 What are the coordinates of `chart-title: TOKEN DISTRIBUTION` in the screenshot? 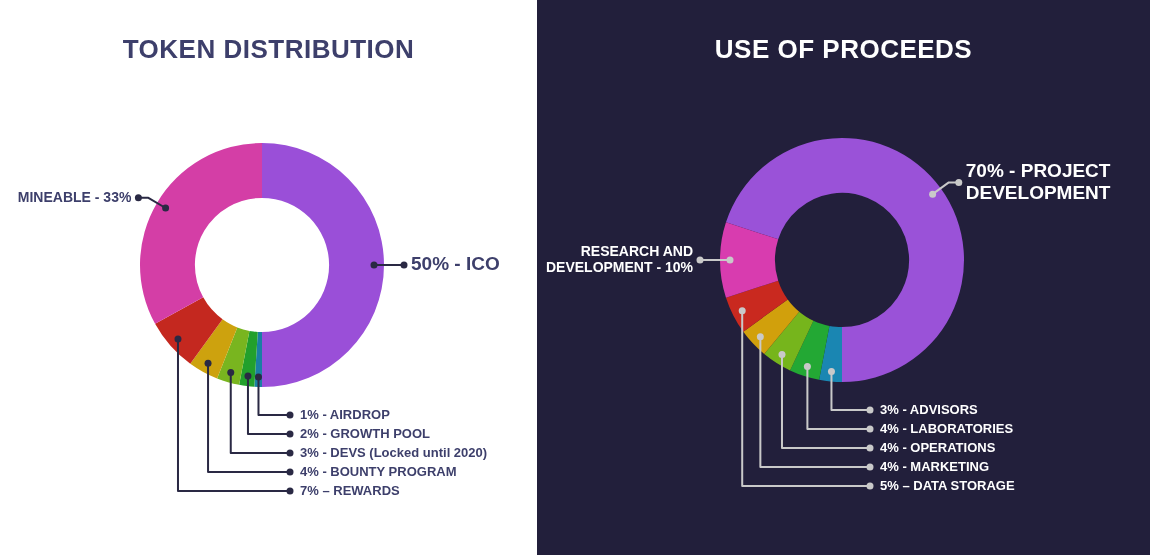 It's located at (268, 49).